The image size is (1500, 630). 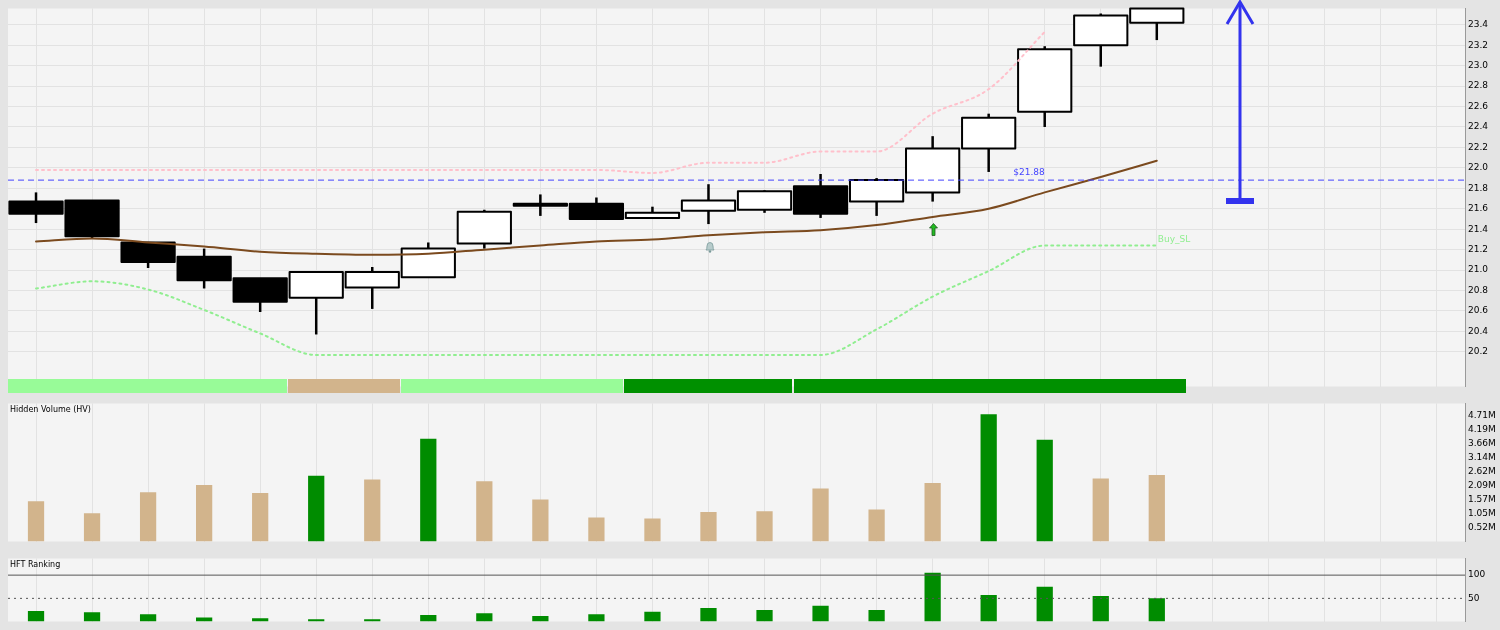 What do you see at coordinates (1474, 597) in the screenshot?
I see `y-tick-label: 50` at bounding box center [1474, 597].